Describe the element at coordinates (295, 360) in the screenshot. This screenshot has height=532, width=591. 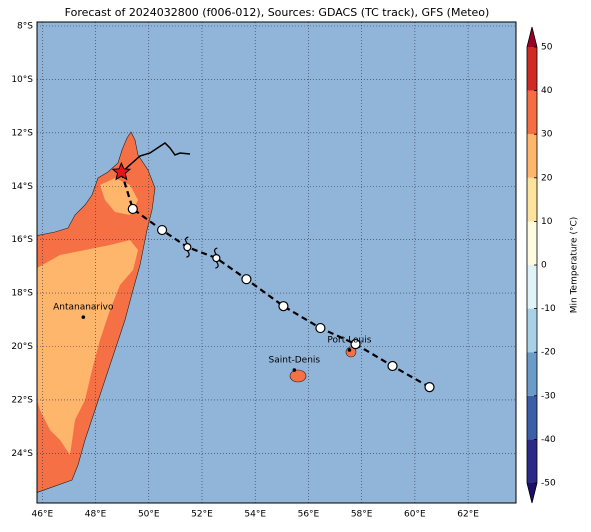
I see `city-label: Saint-Denis` at that location.